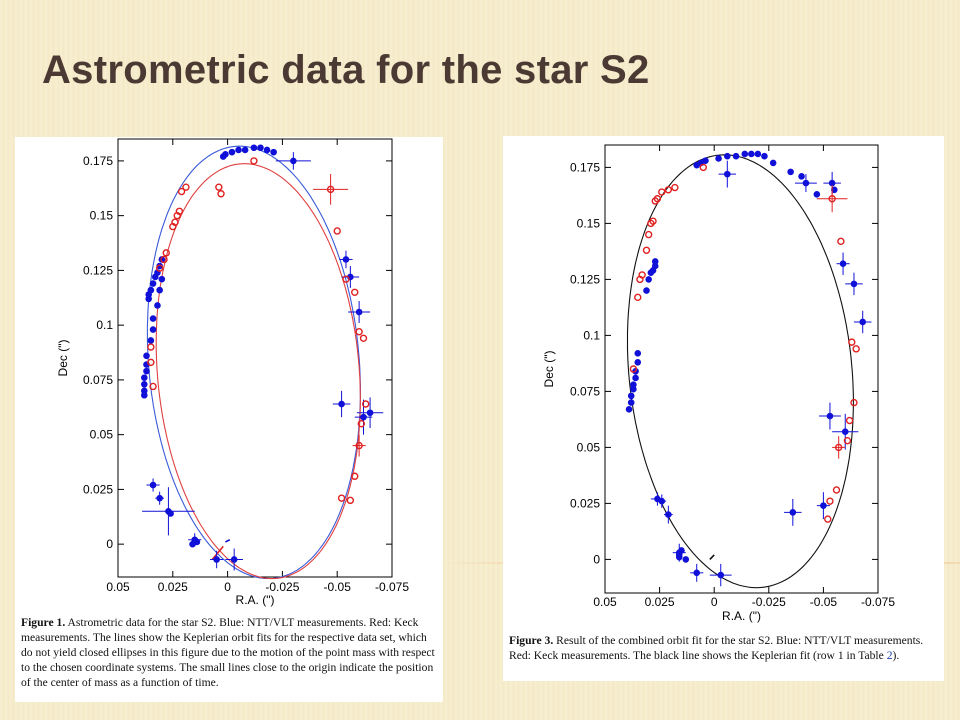 Image resolution: width=960 pixels, height=720 pixels. Describe the element at coordinates (605, 602) in the screenshot. I see `x-tick-label: 0.05` at that location.